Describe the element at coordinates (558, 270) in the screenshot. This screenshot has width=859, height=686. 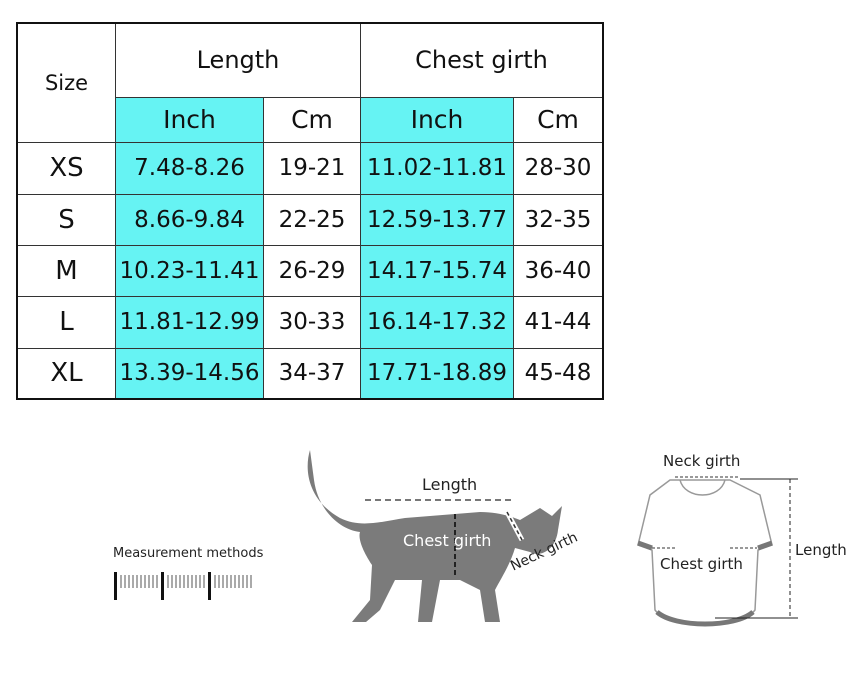
I see `value-cell: 36-40` at that location.